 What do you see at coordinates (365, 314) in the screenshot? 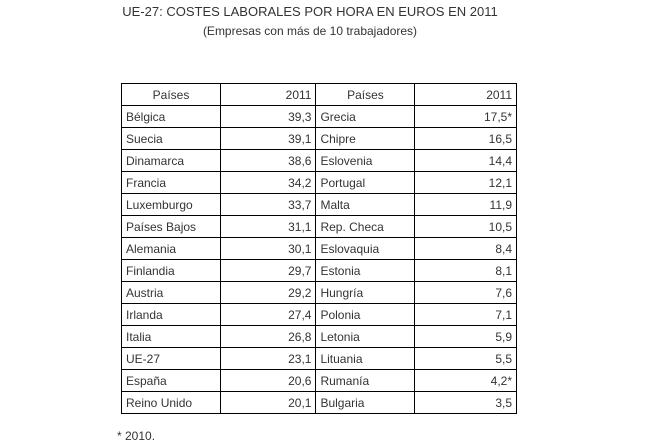
I see `country-cell: Polonia` at bounding box center [365, 314].